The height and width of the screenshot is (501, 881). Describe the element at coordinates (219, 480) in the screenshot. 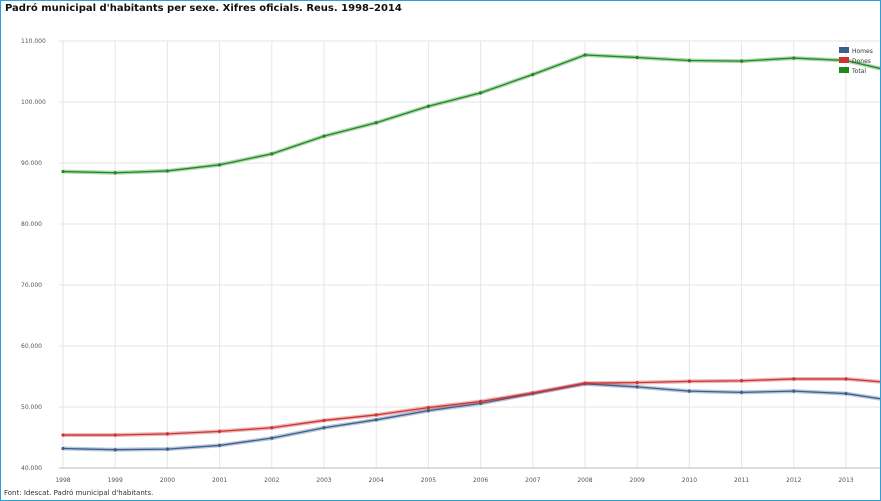

I see `x-tick-label: 2001` at that location.